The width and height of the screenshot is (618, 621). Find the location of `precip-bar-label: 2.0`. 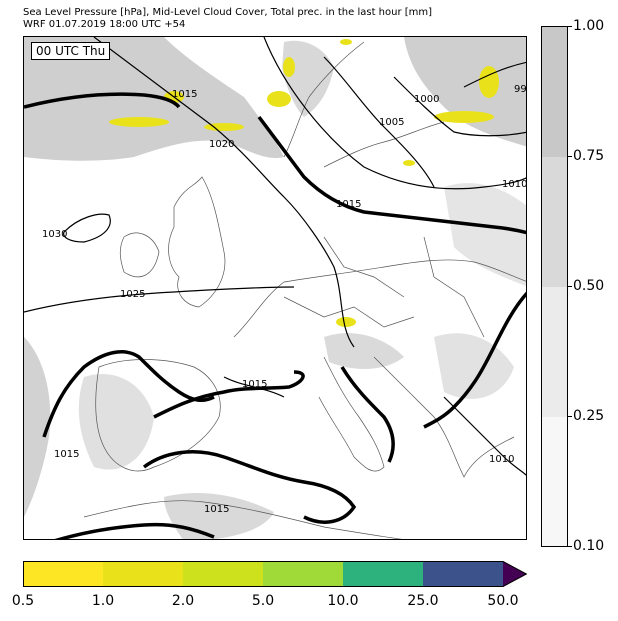

precip-bar-label: 2.0 is located at coordinates (183, 601).